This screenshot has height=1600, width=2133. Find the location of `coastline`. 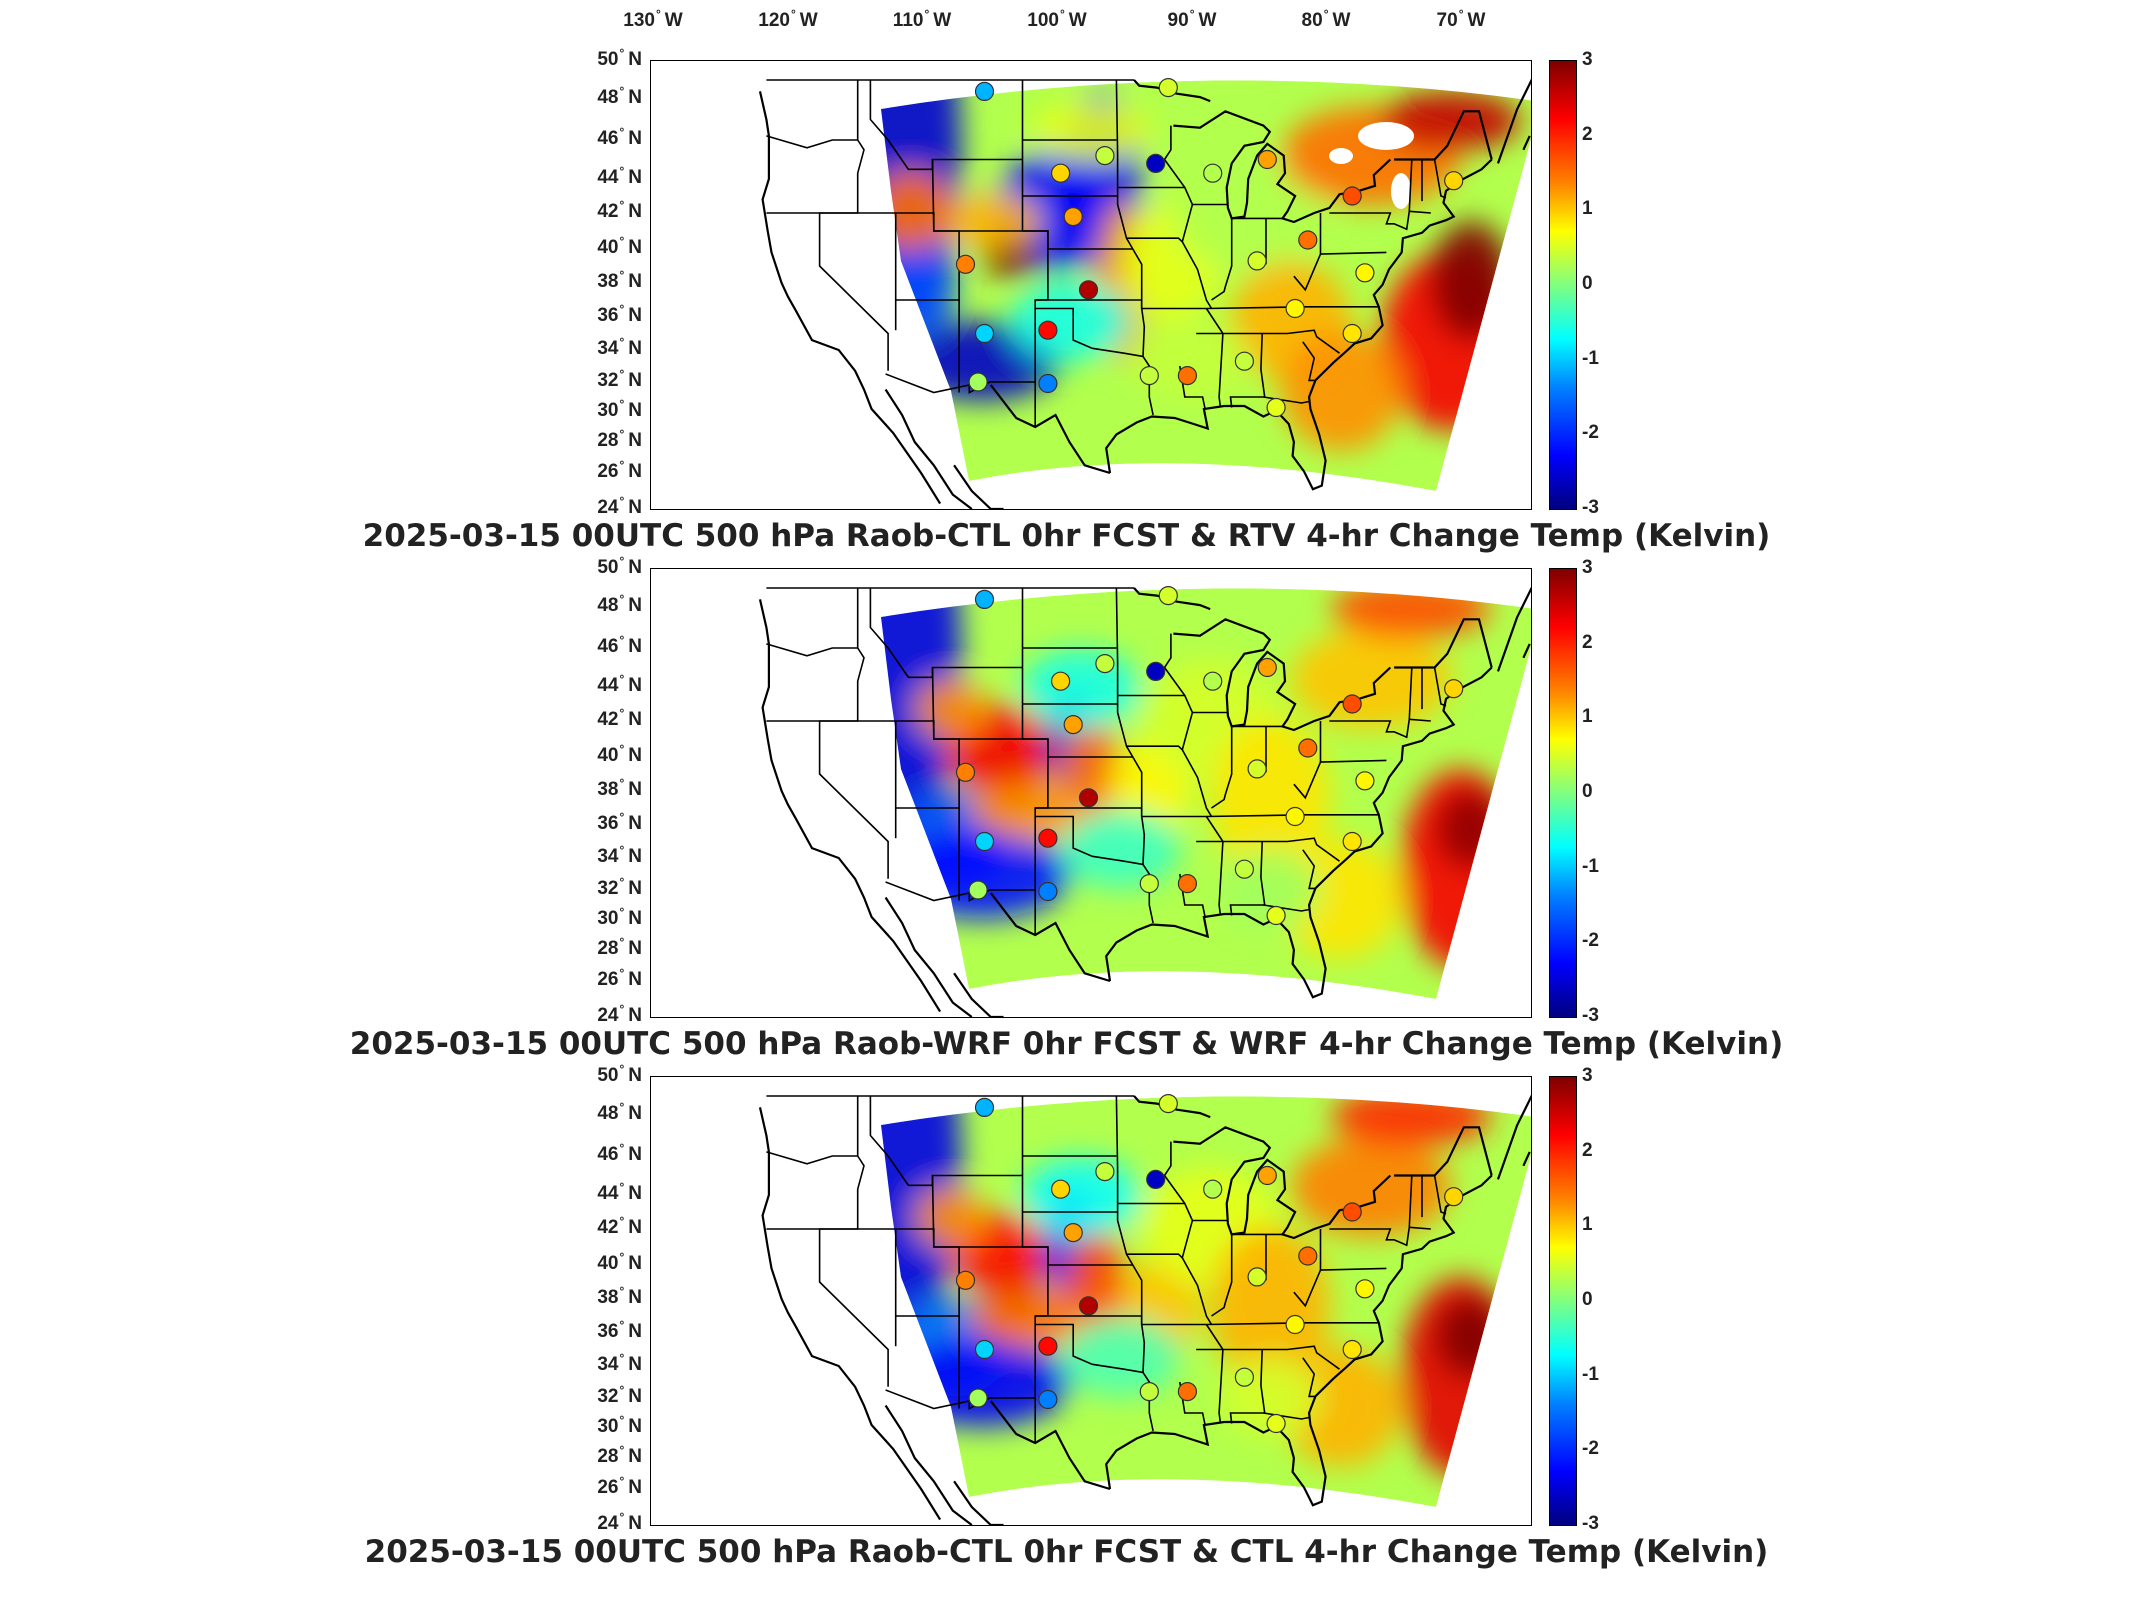

coastline is located at coordinates (1144, 801).